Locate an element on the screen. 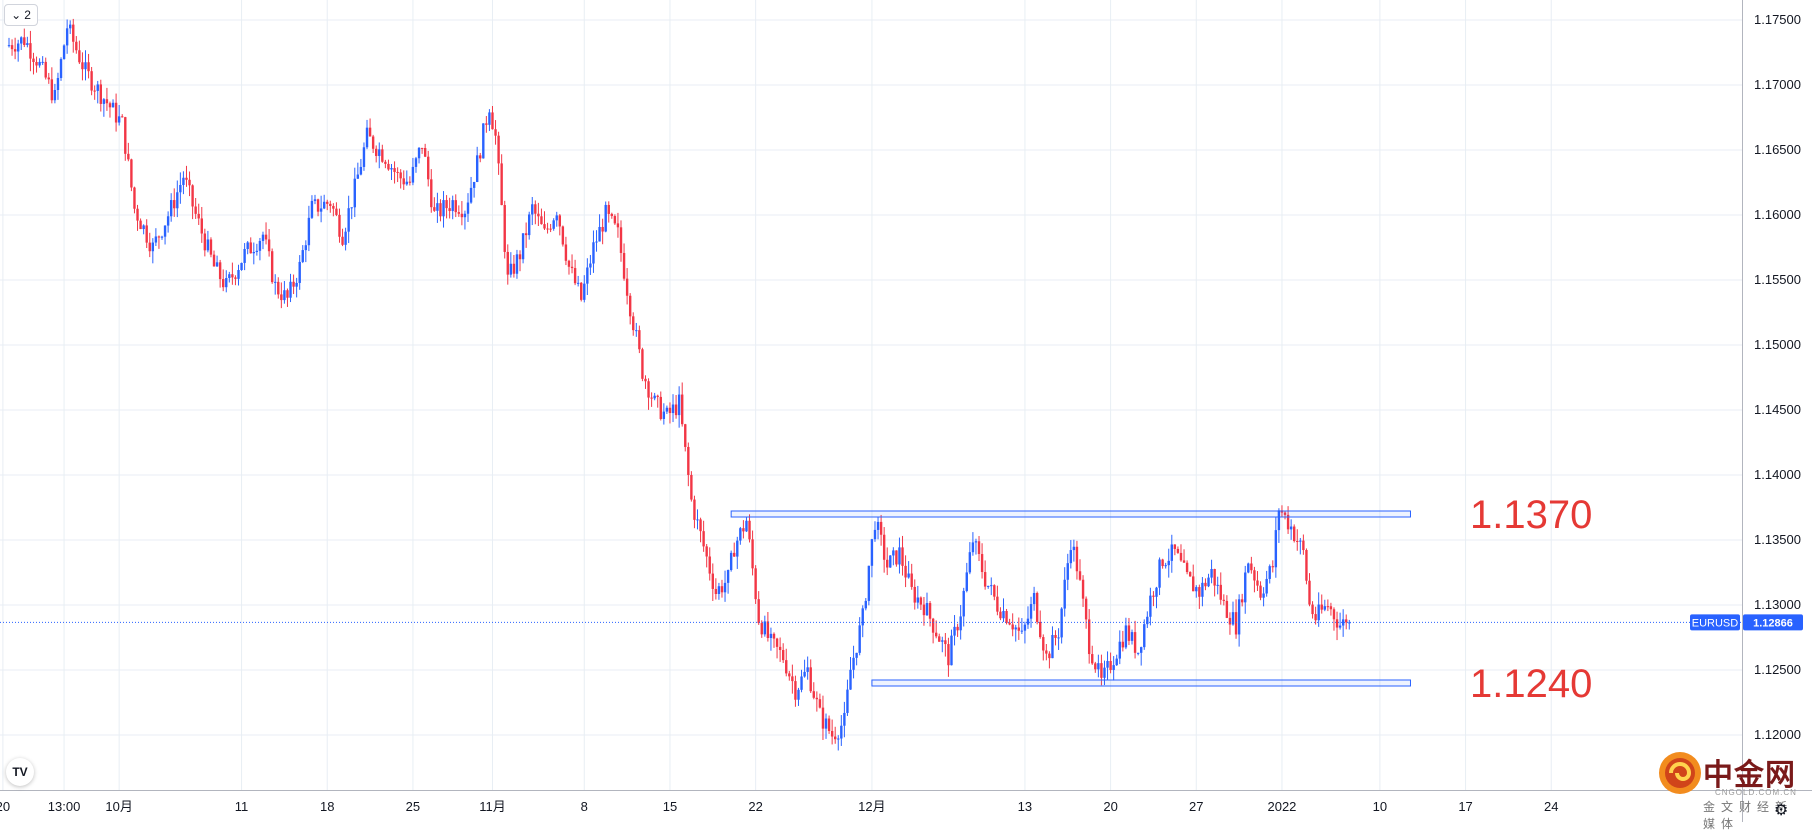  time-tick-label: 8 is located at coordinates (584, 806).